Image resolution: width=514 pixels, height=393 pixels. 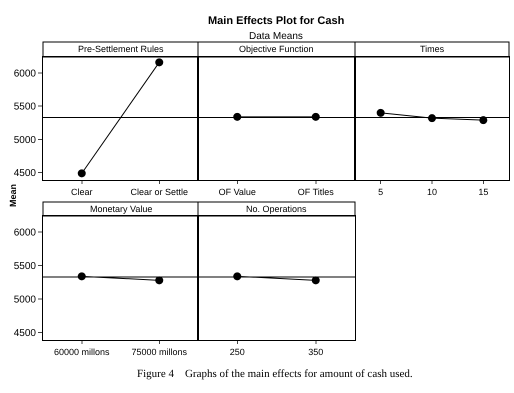 I want to click on x-tick-label: 75000 millons, so click(x=159, y=351).